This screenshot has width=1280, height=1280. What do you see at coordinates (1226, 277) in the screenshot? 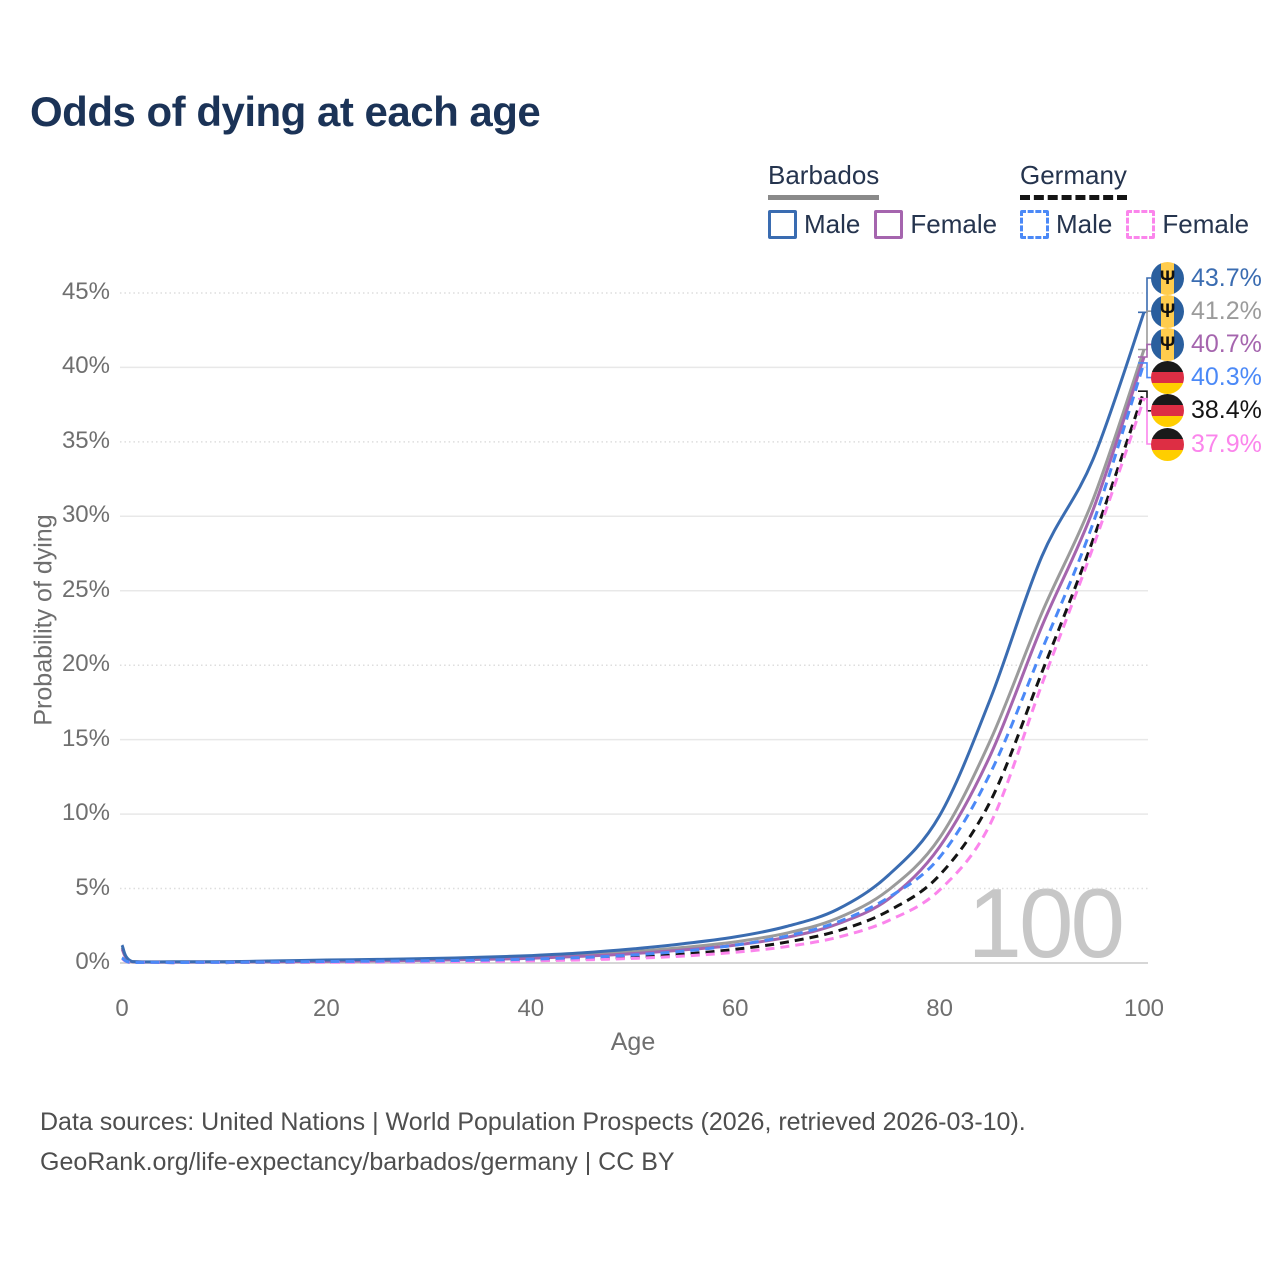
I see `end-label-value: 43.7%` at bounding box center [1226, 277].